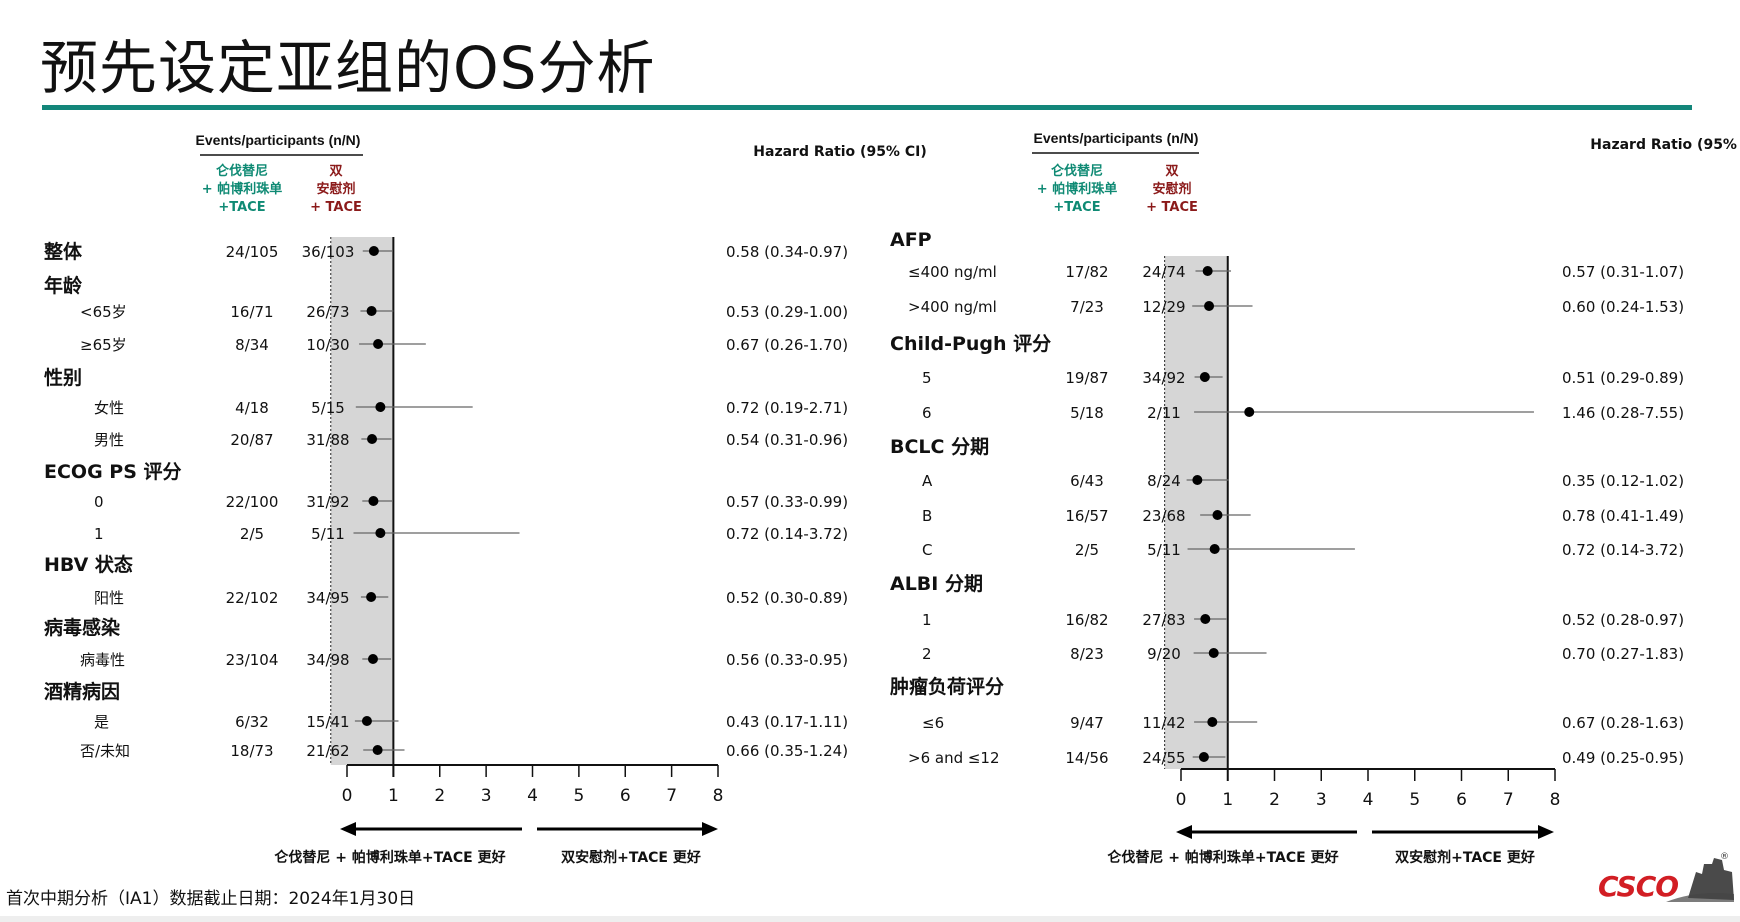 The width and height of the screenshot is (1740, 922). Describe the element at coordinates (1623, 272) in the screenshot. I see `hr-ci-text: 0.57 (0.31-1.07)` at that location.